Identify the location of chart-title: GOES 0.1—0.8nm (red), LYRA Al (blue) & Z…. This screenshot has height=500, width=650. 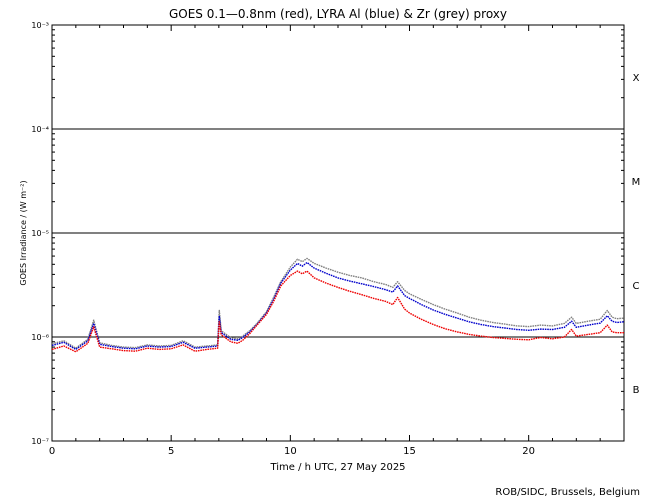
(338, 14).